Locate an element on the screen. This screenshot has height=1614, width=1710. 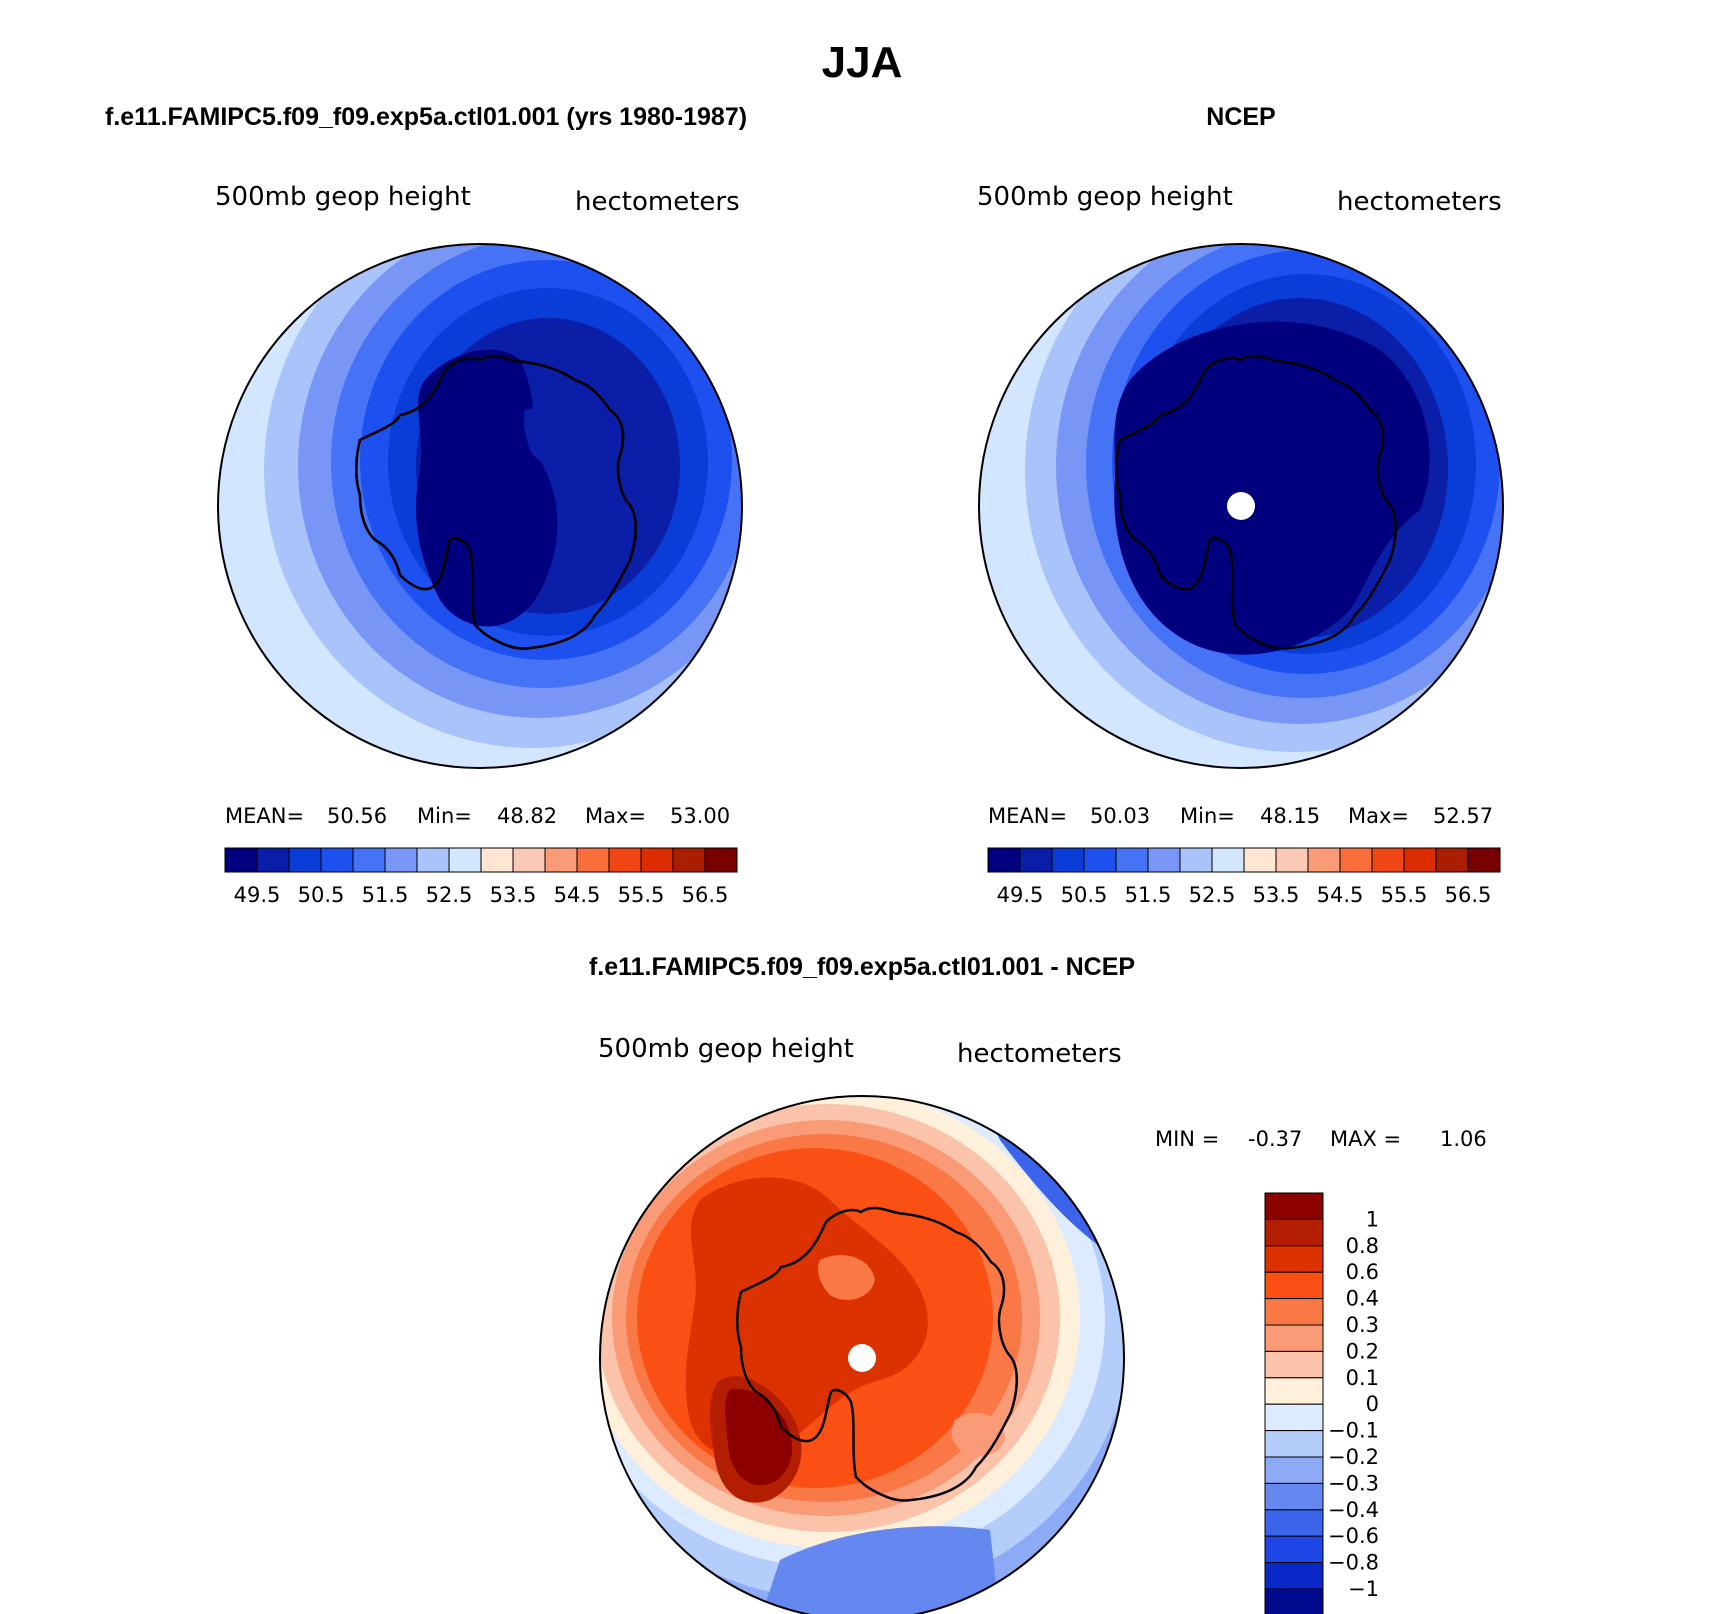
panel-model-max-label: Max= is located at coordinates (615, 816).